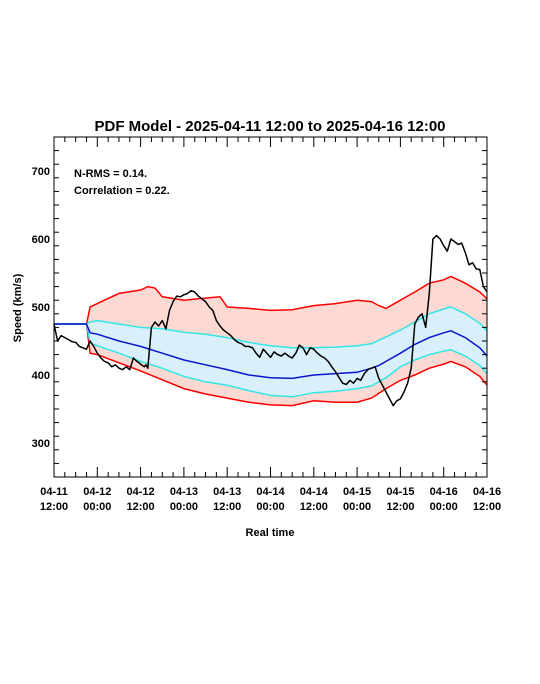 The height and width of the screenshot is (684, 540). I want to click on series-lower-inner, so click(271, 360).